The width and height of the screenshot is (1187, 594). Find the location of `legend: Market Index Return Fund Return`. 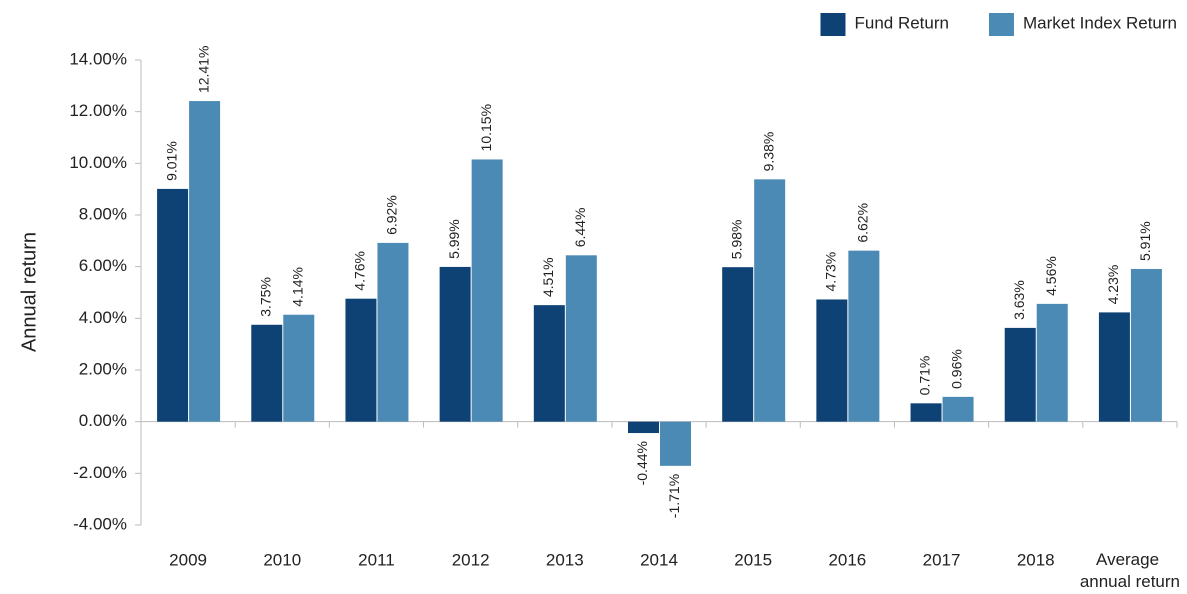

legend: Market Index Return Fund Return is located at coordinates (998, 24).